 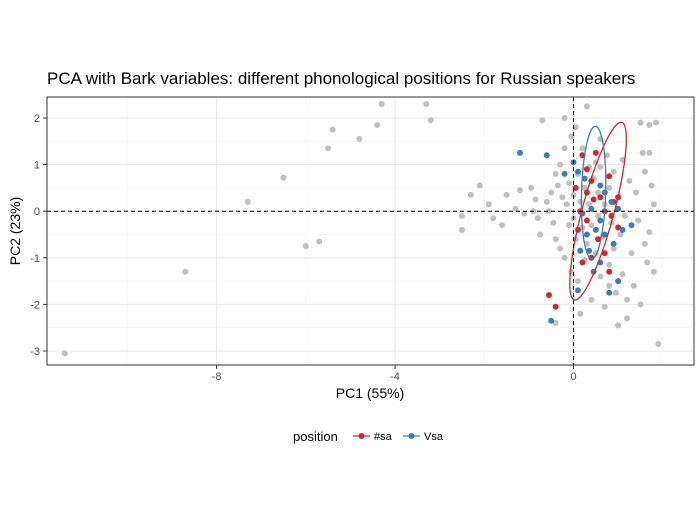 I want to click on confidence-ellipse, so click(x=593, y=192).